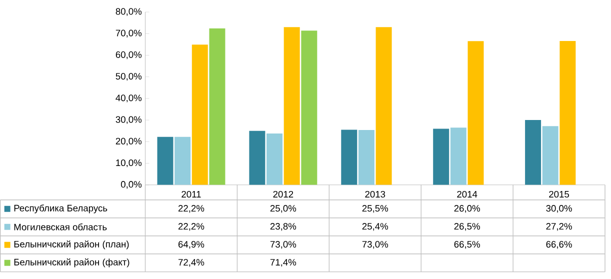  Describe the element at coordinates (60, 226) in the screenshot. I see `legend-label: Могилевская область` at that location.